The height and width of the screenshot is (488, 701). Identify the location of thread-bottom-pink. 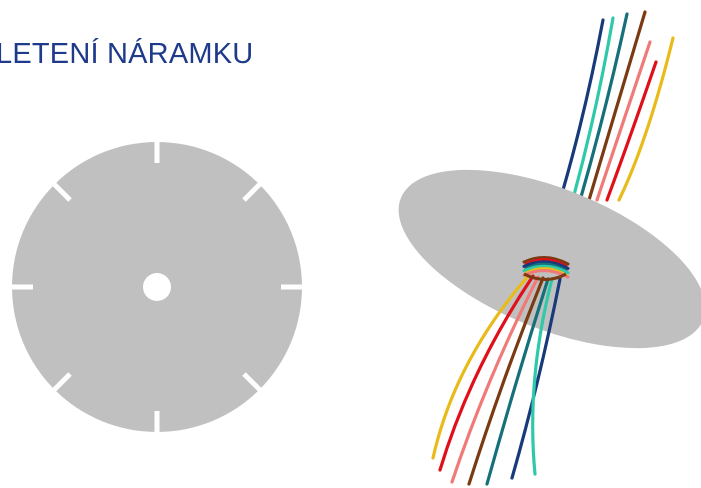
(495, 379).